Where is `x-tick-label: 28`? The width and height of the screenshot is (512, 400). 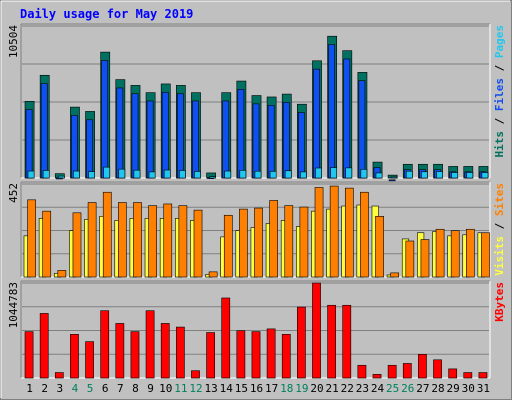
x-tick-label: 28 is located at coordinates (437, 388).